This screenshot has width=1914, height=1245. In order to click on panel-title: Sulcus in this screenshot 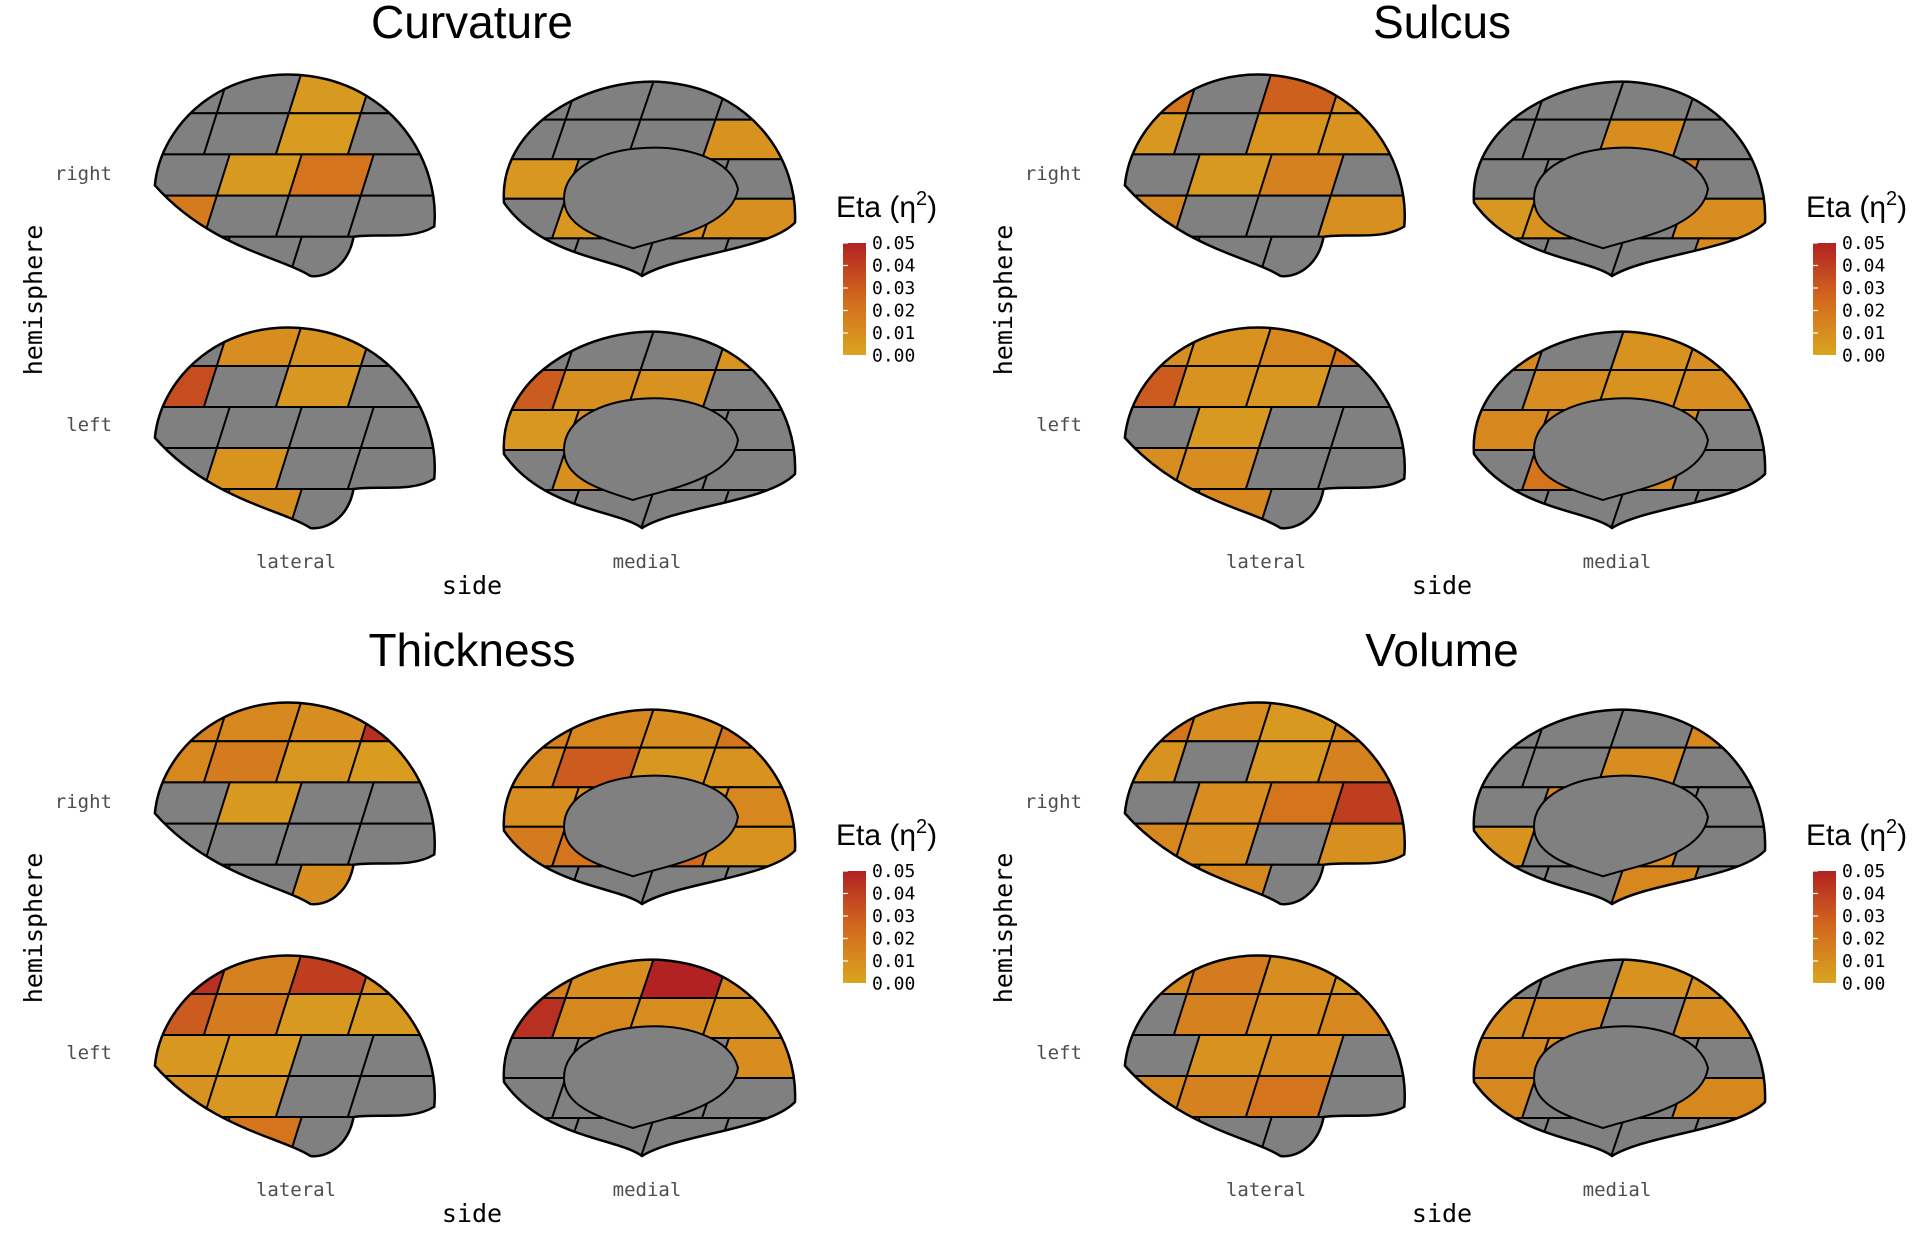, I will do `click(1442, 24)`.